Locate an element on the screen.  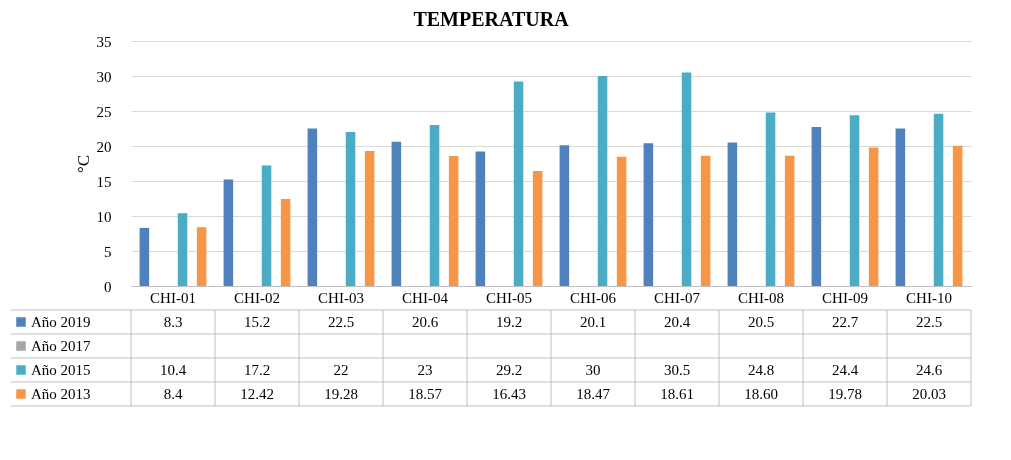
data-label: 18.60 is located at coordinates (761, 394).